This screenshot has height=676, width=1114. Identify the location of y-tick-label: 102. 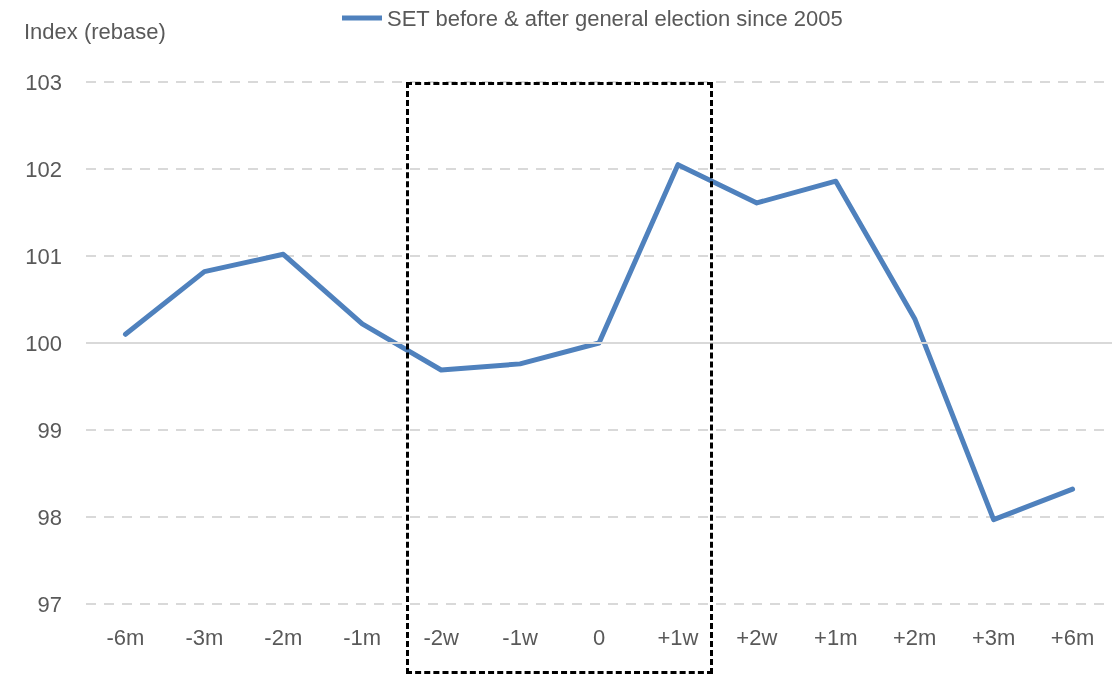
(43, 169).